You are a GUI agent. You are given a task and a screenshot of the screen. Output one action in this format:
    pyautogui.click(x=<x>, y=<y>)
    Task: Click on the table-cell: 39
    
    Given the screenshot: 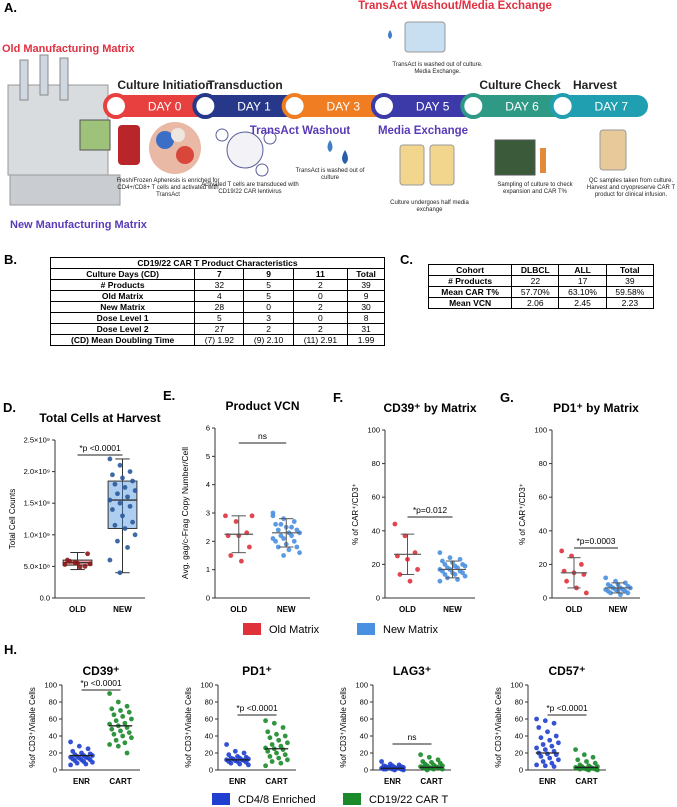 What is the action you would take?
    pyautogui.click(x=630, y=281)
    